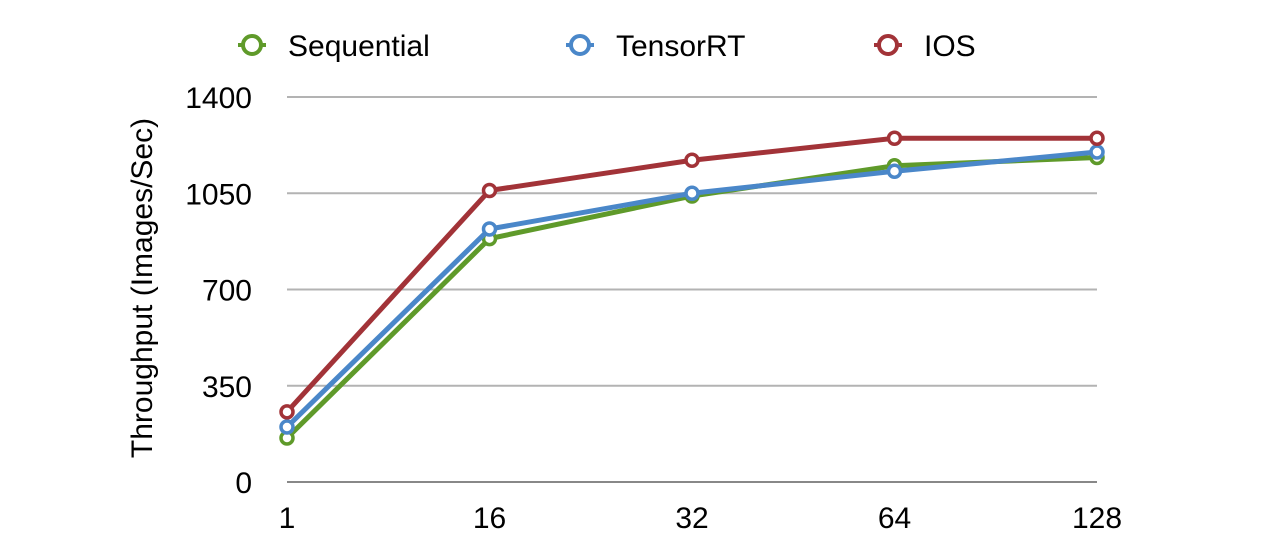 This screenshot has height=558, width=1280. What do you see at coordinates (287, 518) in the screenshot?
I see `x-tick-label: 1` at bounding box center [287, 518].